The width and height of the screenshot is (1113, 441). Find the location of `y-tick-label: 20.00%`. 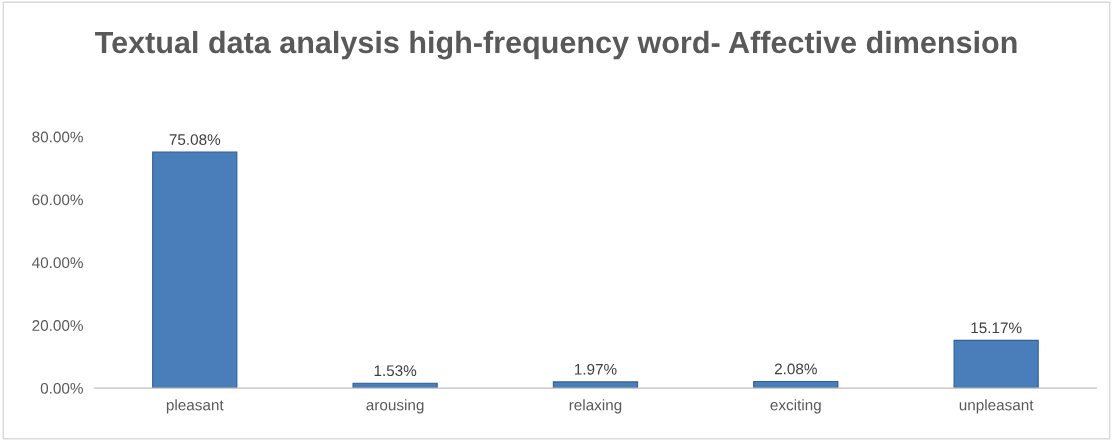

y-tick-label: 20.00% is located at coordinates (57, 325).